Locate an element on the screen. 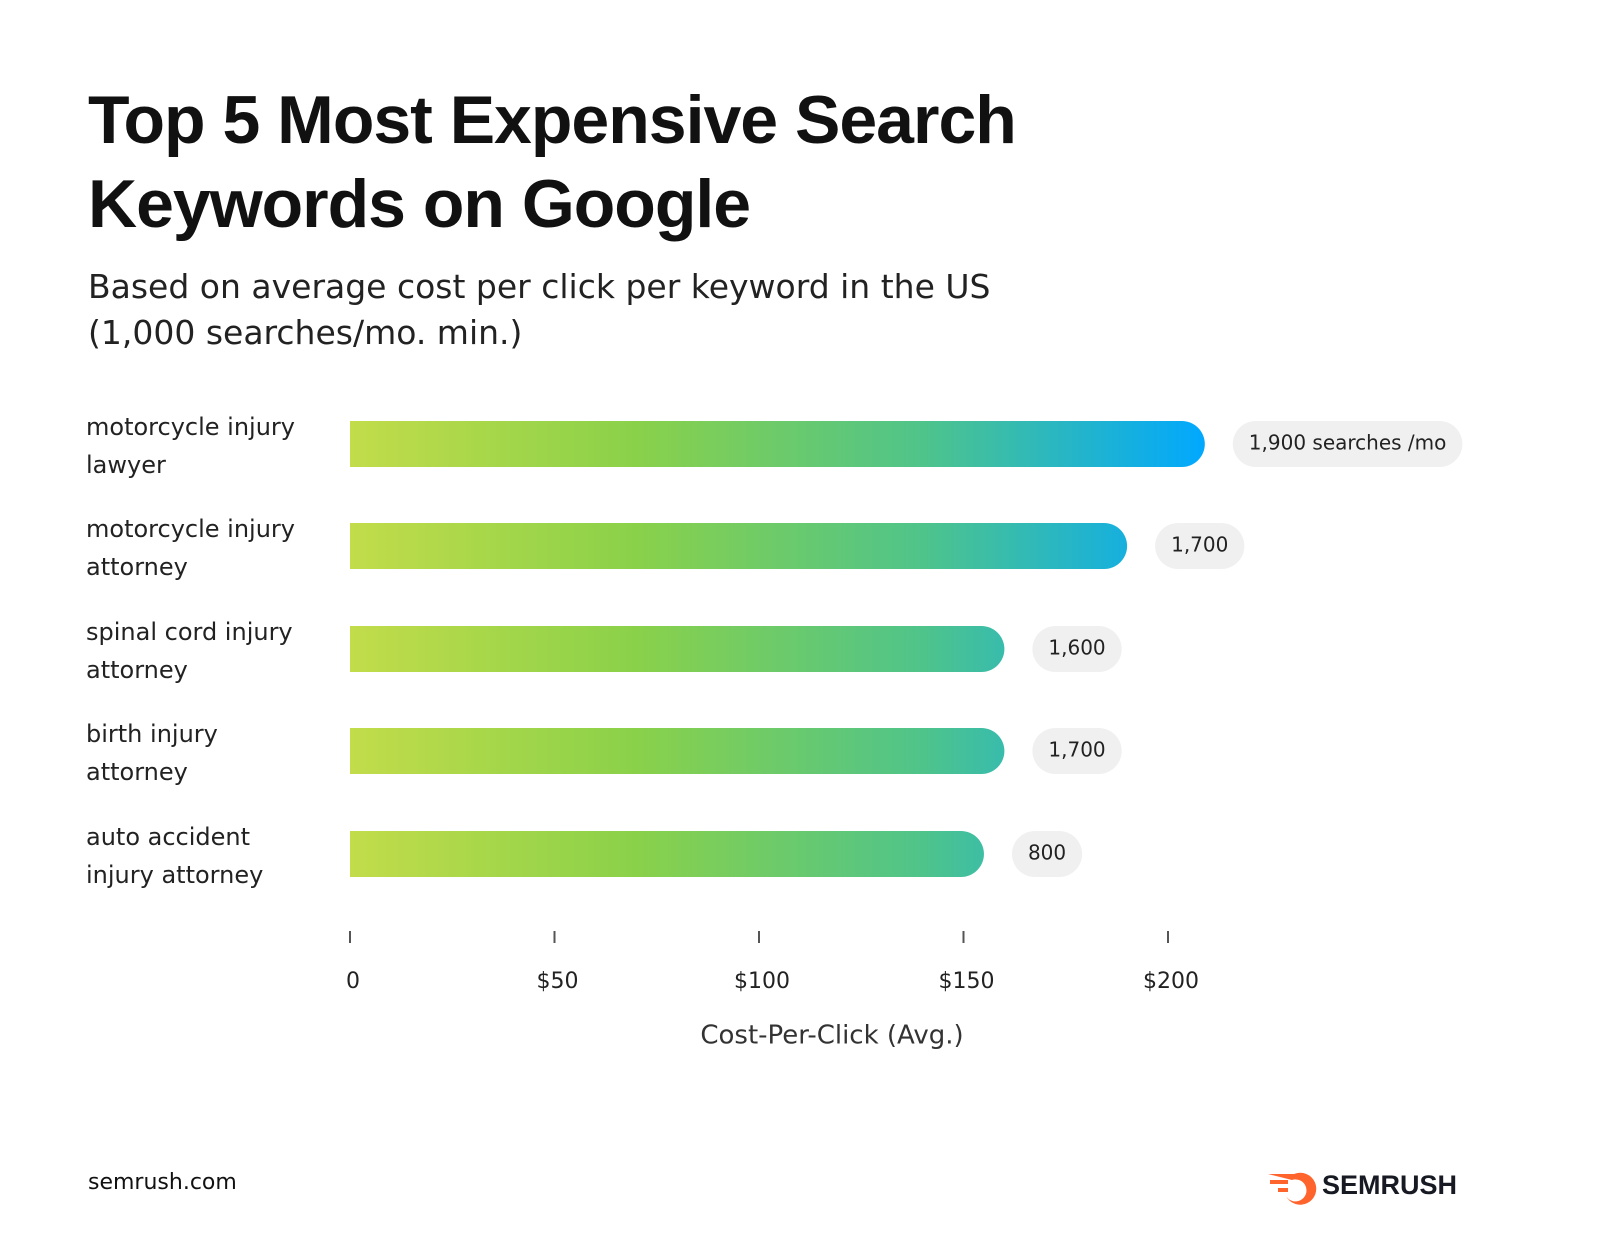  y-tick-label: auto accident is located at coordinates (168, 837).